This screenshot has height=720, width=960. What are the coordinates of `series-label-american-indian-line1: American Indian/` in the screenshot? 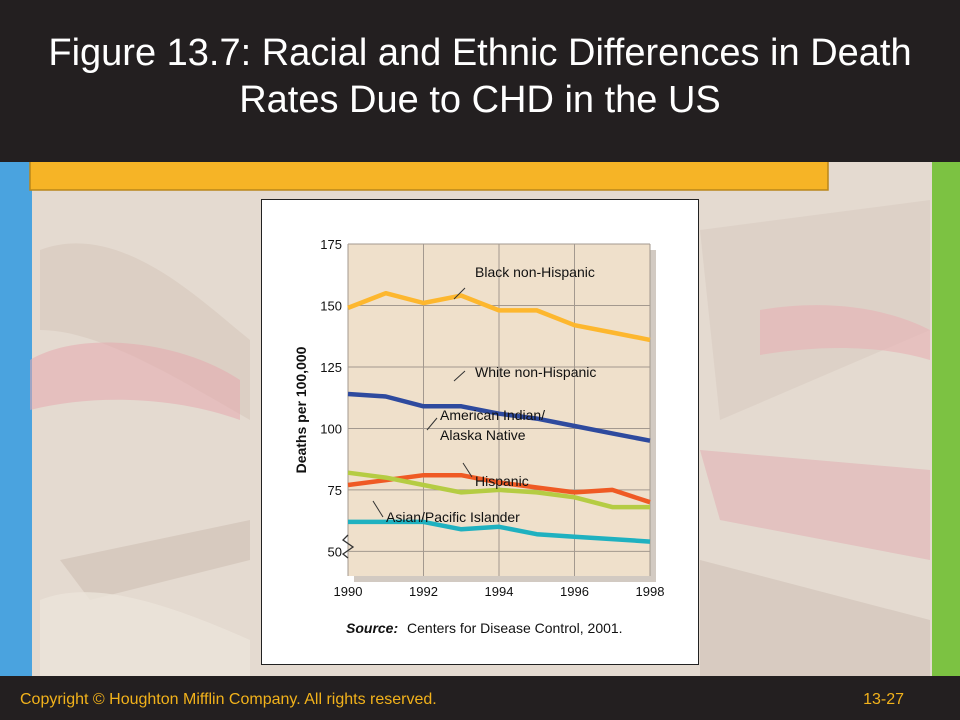 It's located at (492, 415).